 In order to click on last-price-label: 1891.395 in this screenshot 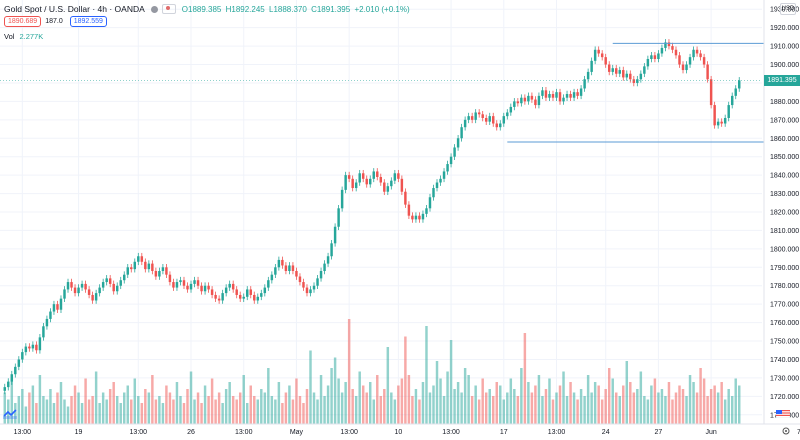, I will do `click(782, 80)`.